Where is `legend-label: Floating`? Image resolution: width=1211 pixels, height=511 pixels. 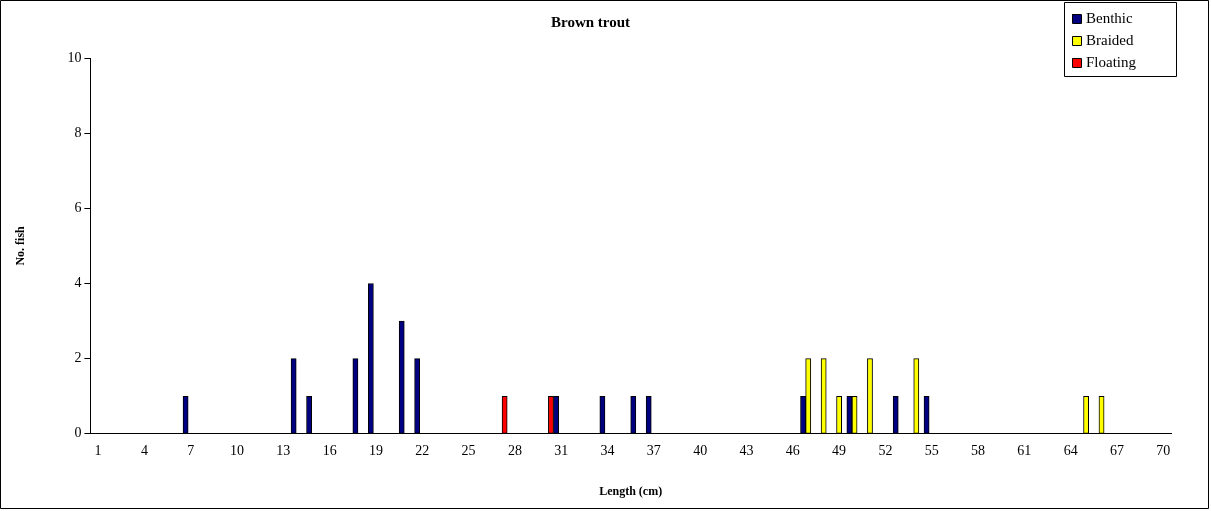 legend-label: Floating is located at coordinates (1111, 61).